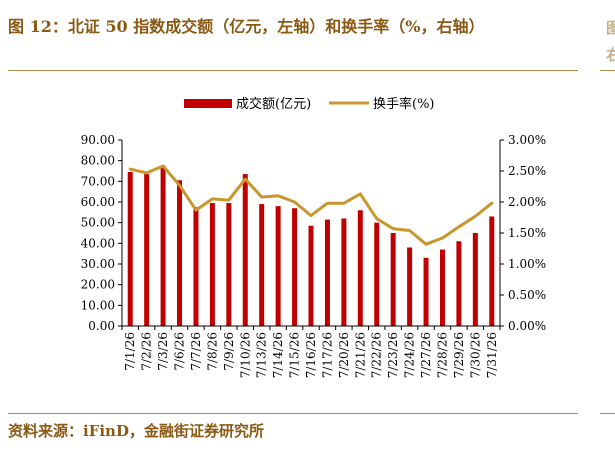 Image resolution: width=615 pixels, height=453 pixels. I want to click on x-tick-label: 7/24/26, so click(410, 355).